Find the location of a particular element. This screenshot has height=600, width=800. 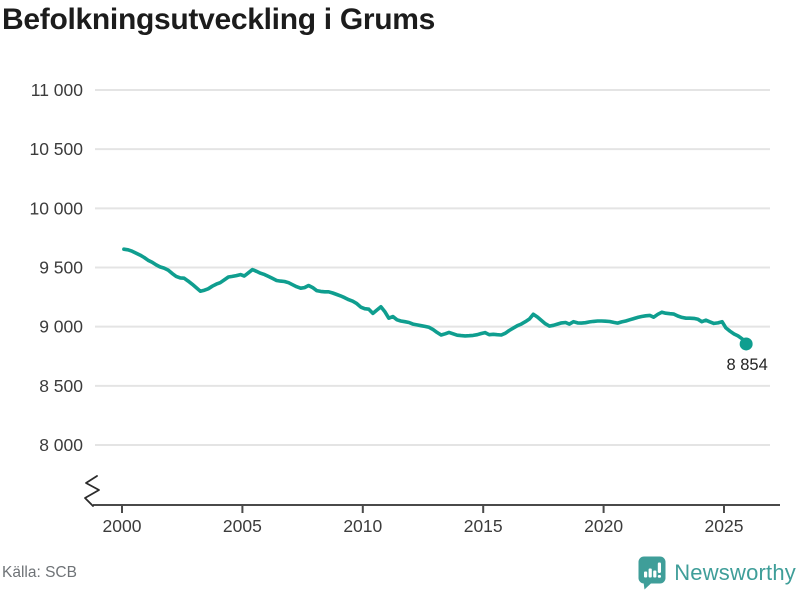

brand-name: Newsworthy is located at coordinates (735, 572).